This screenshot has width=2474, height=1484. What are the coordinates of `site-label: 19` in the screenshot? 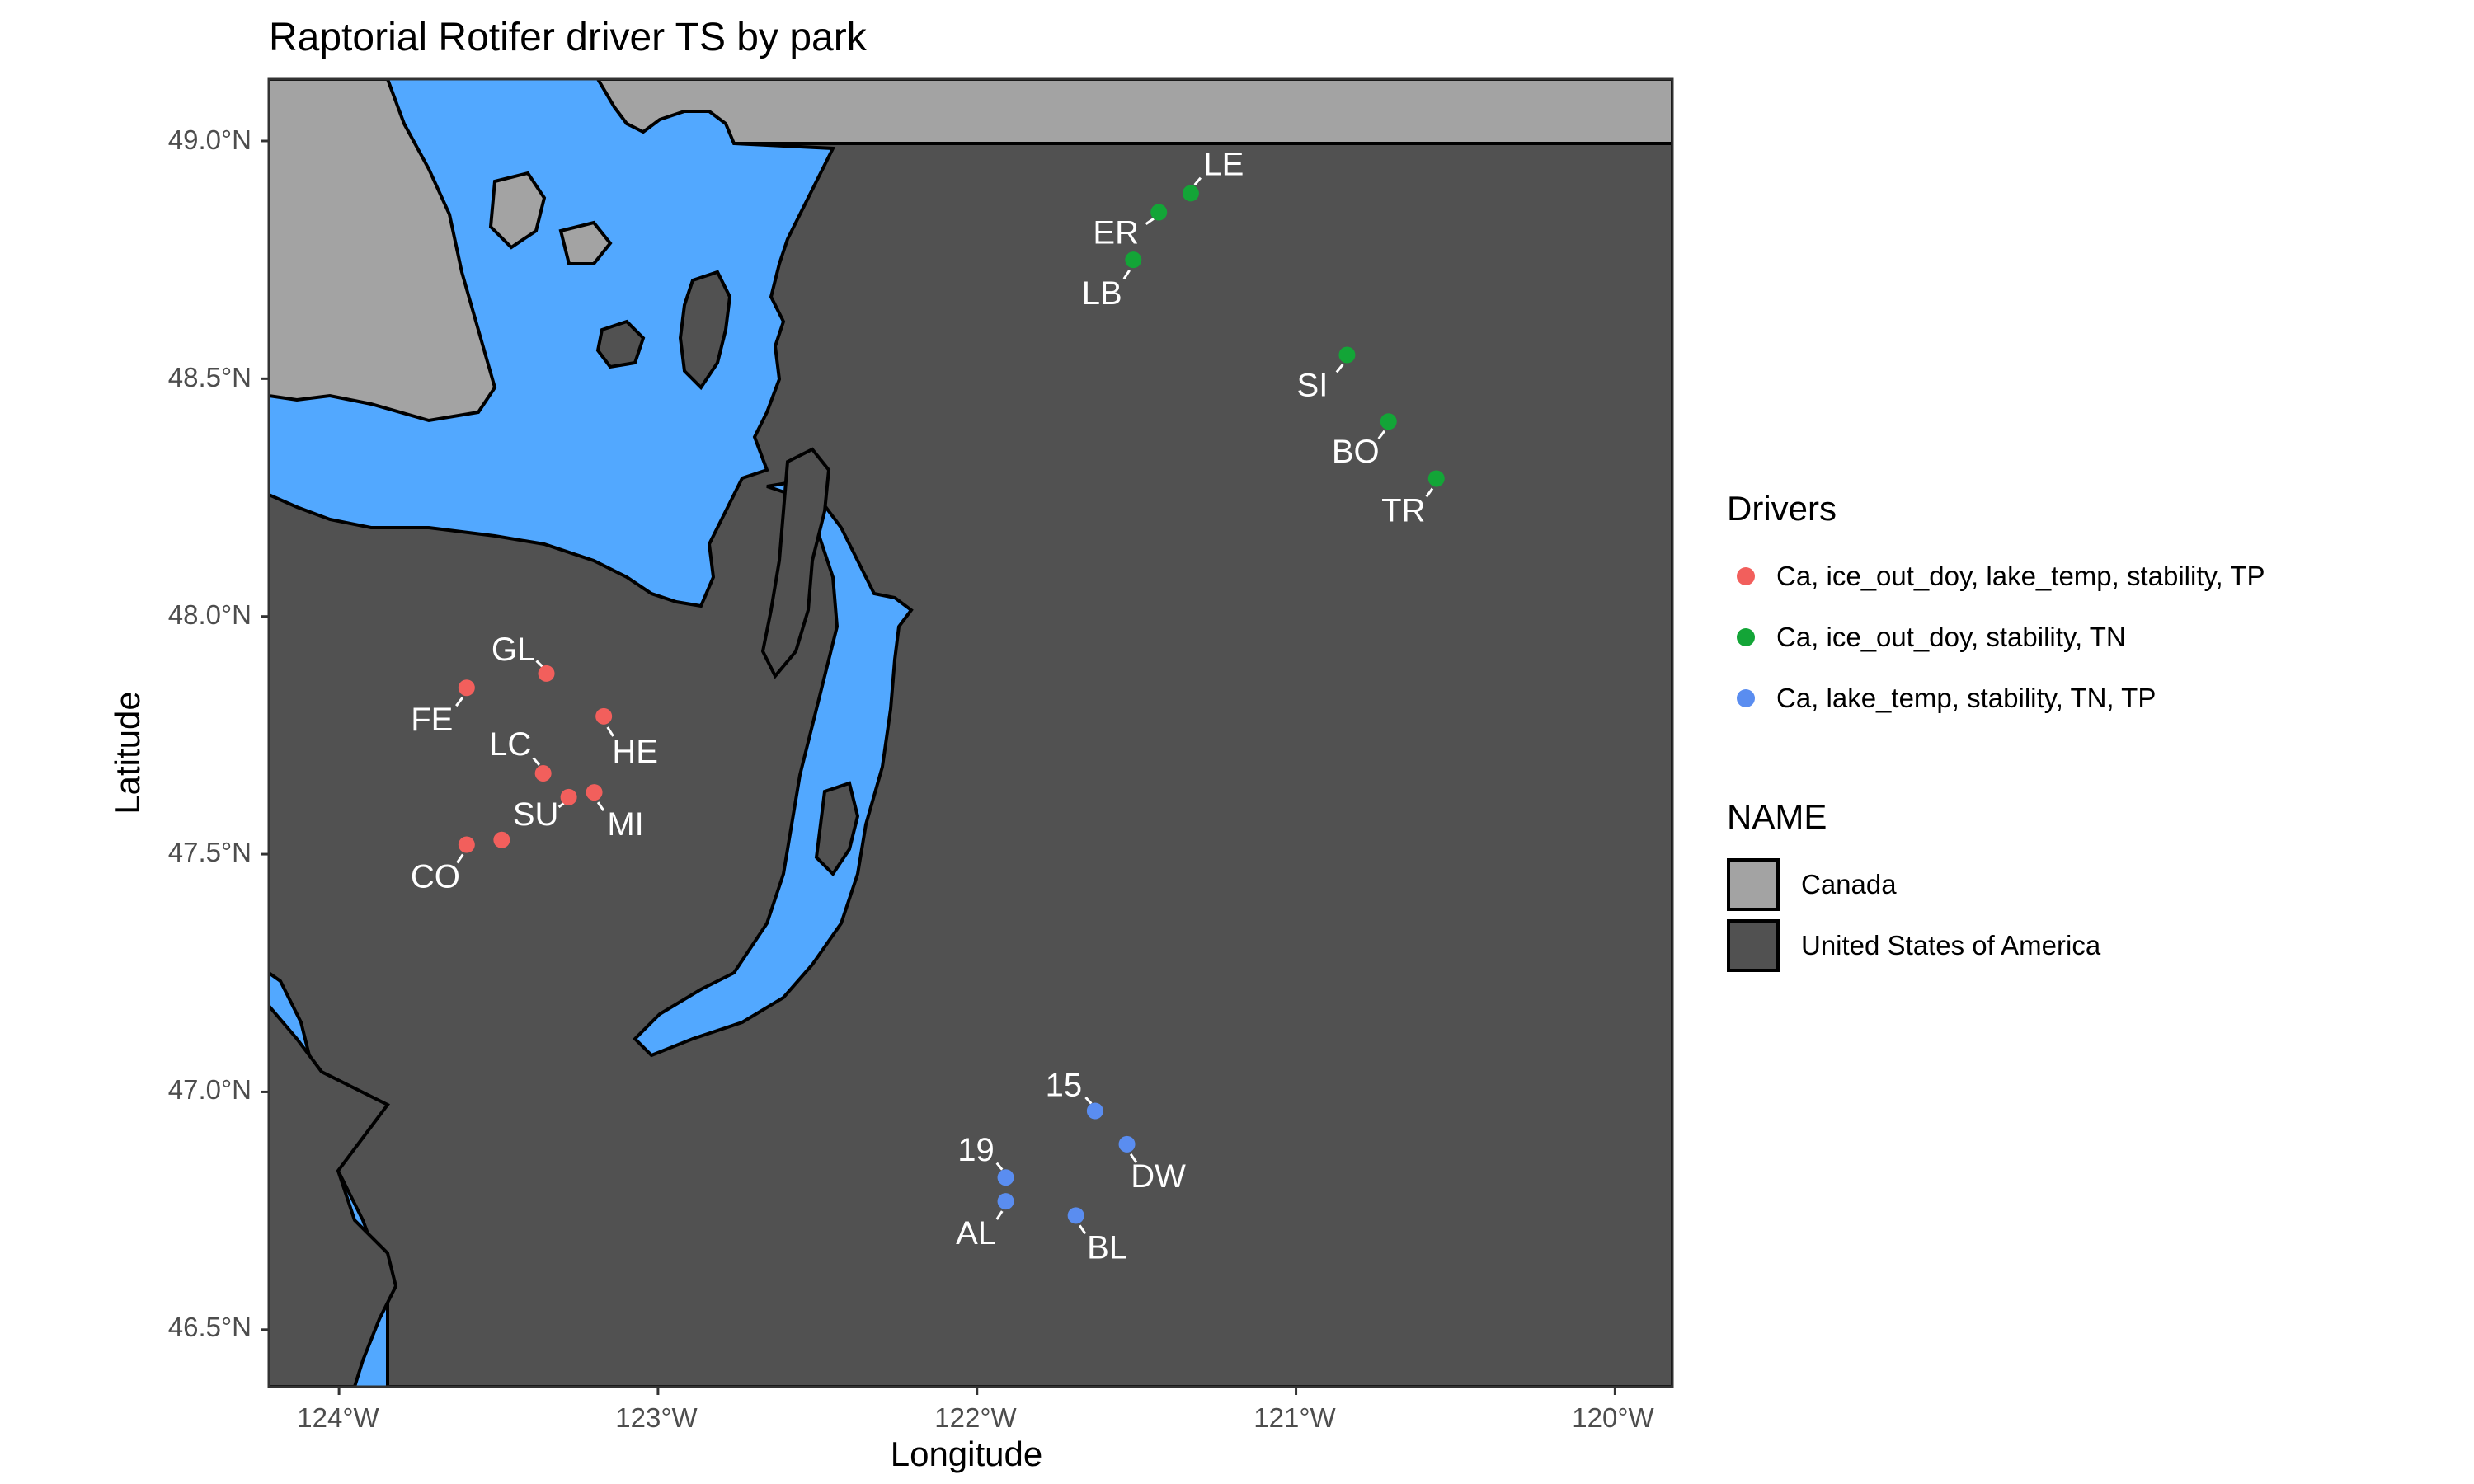 It's located at (976, 1150).